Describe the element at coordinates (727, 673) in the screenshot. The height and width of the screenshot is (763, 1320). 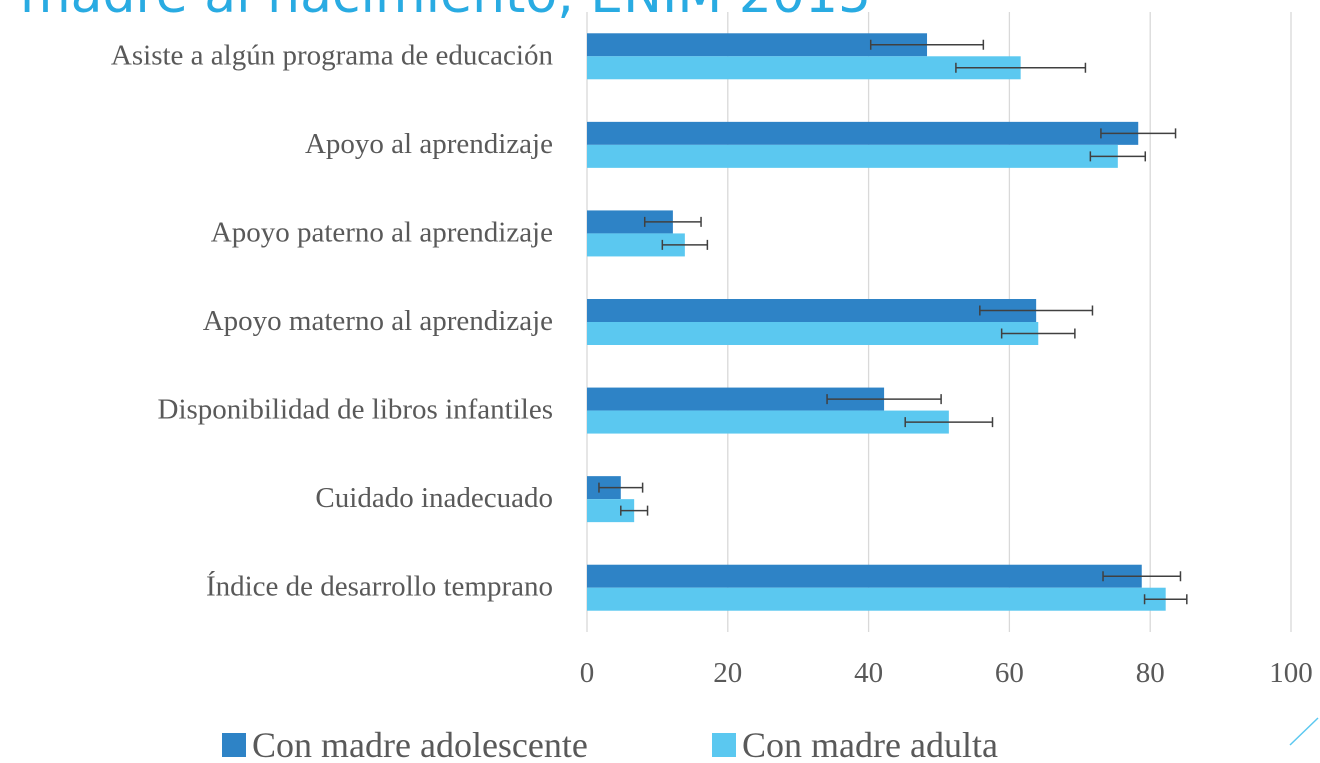
I see `x-tick-label: 20` at that location.